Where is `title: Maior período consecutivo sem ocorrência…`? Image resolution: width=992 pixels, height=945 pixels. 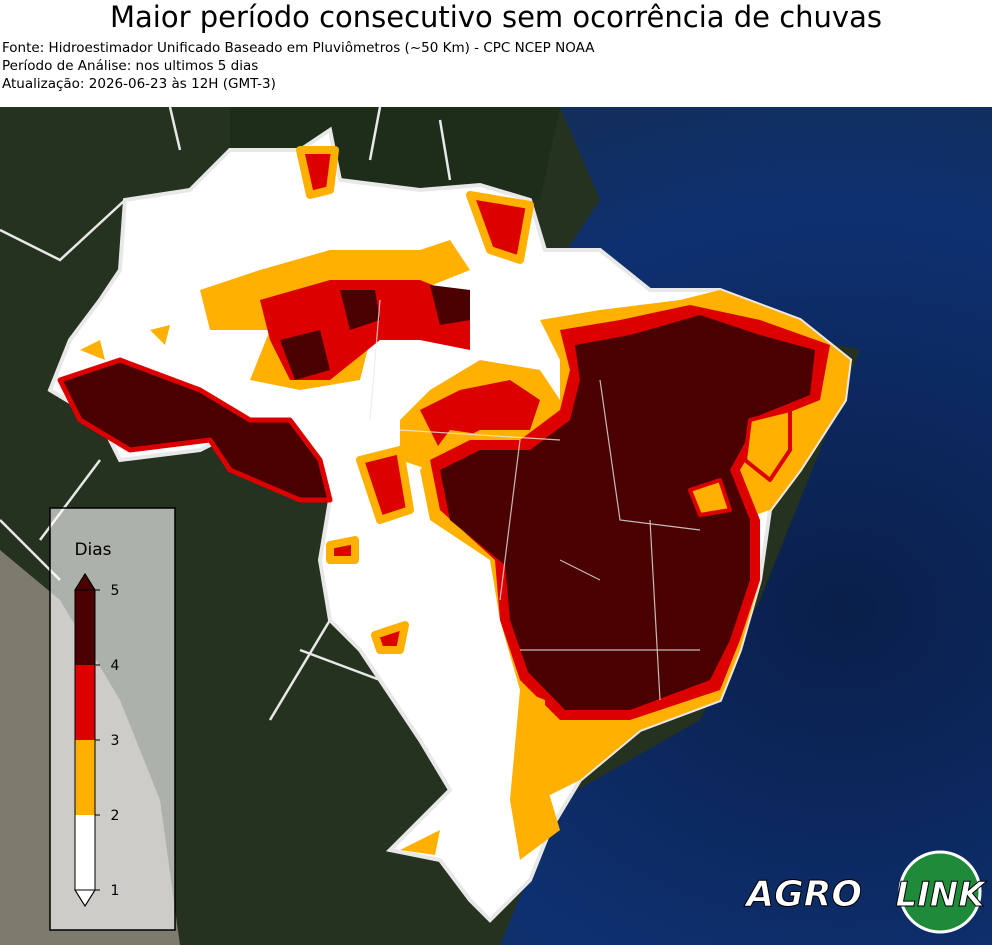
title: Maior período consecutivo sem ocorrência… is located at coordinates (496, 17).